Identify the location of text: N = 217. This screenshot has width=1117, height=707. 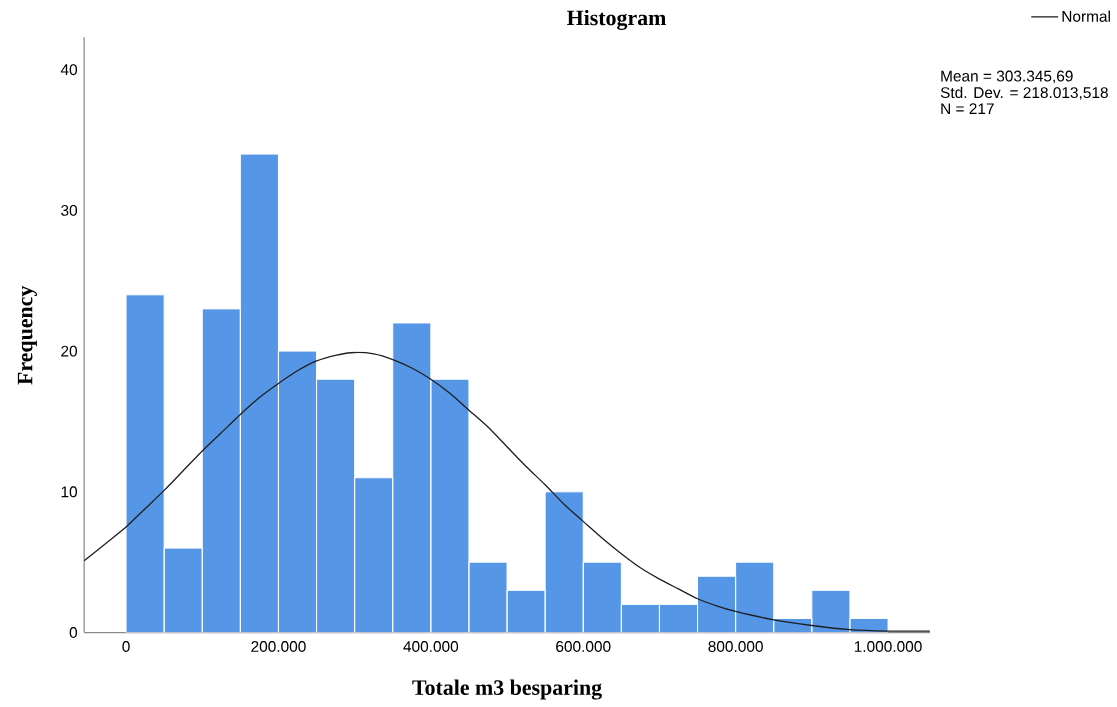
(967, 108).